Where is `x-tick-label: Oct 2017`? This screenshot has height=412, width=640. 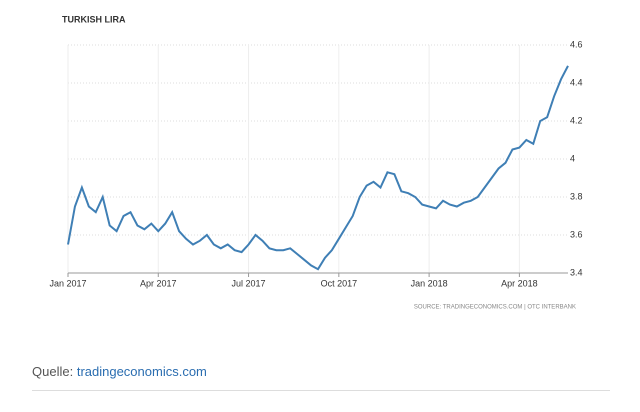
x-tick-label: Oct 2017 is located at coordinates (339, 283).